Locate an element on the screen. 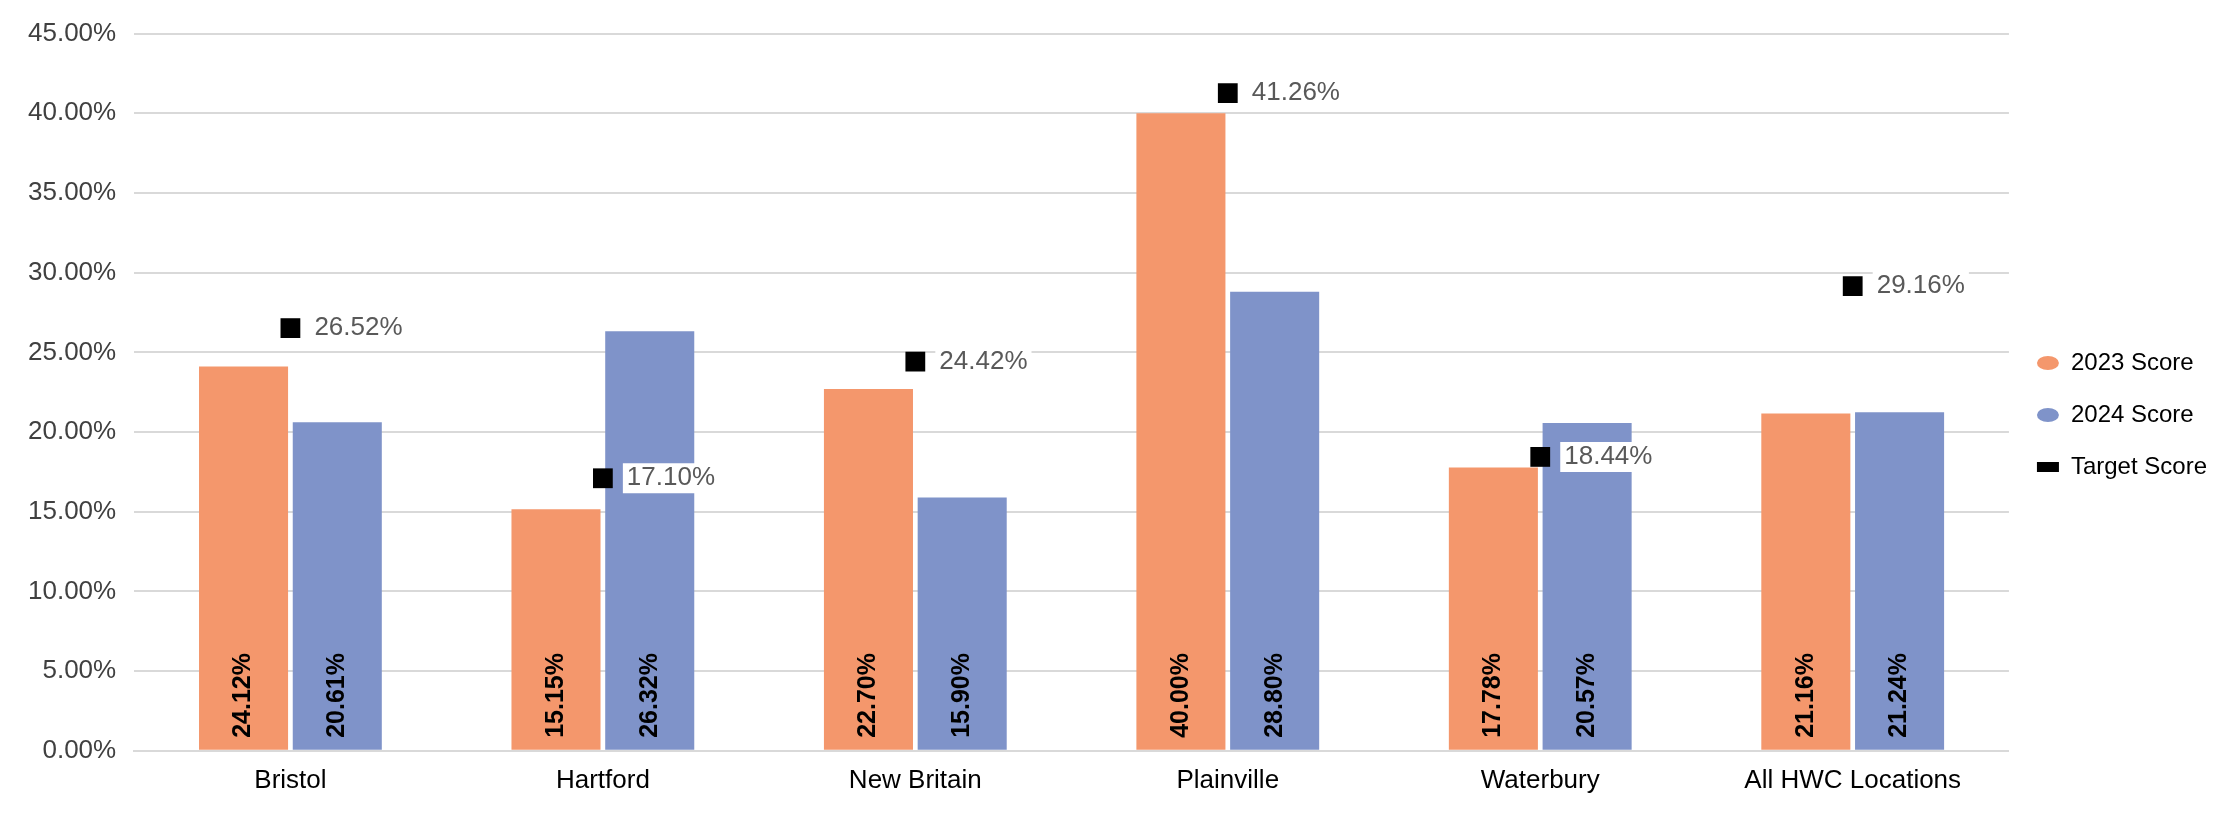  legend-label: Target Score is located at coordinates (2139, 465).